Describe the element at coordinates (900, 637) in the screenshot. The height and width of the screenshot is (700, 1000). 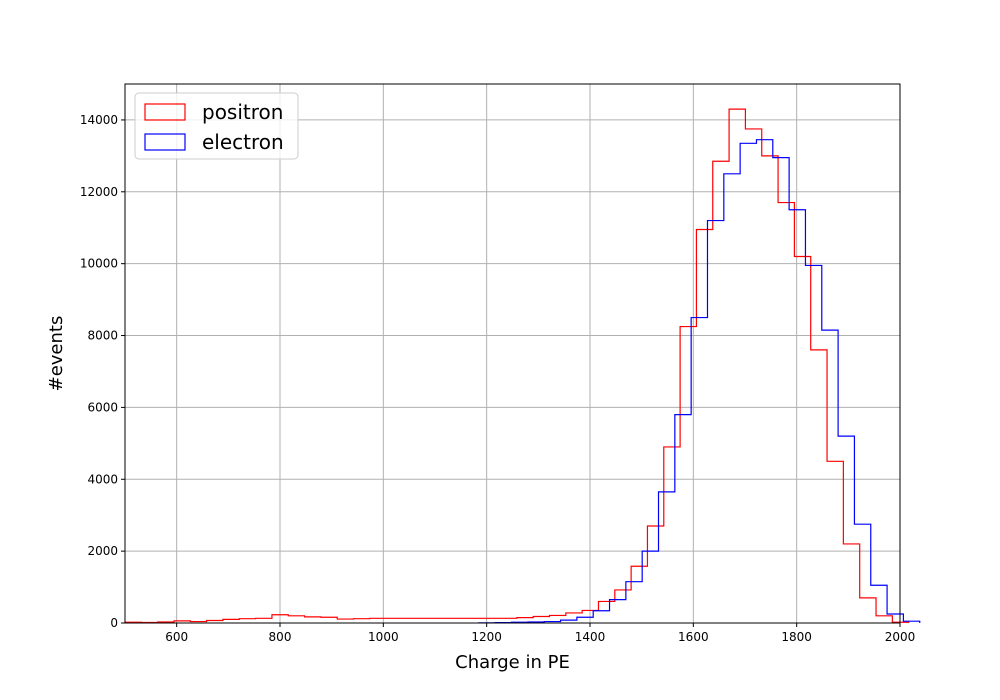
I see `x-tick-label: 2000` at that location.